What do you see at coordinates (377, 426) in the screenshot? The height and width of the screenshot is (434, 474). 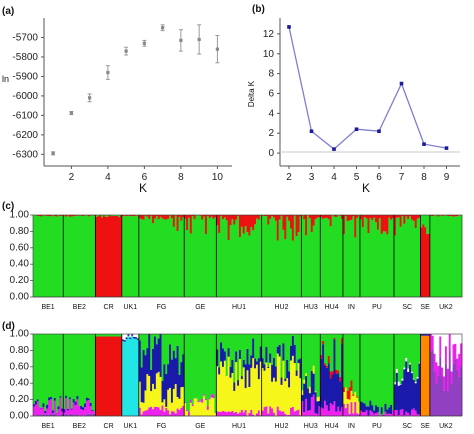 I see `panel-d-population-label: PU` at bounding box center [377, 426].